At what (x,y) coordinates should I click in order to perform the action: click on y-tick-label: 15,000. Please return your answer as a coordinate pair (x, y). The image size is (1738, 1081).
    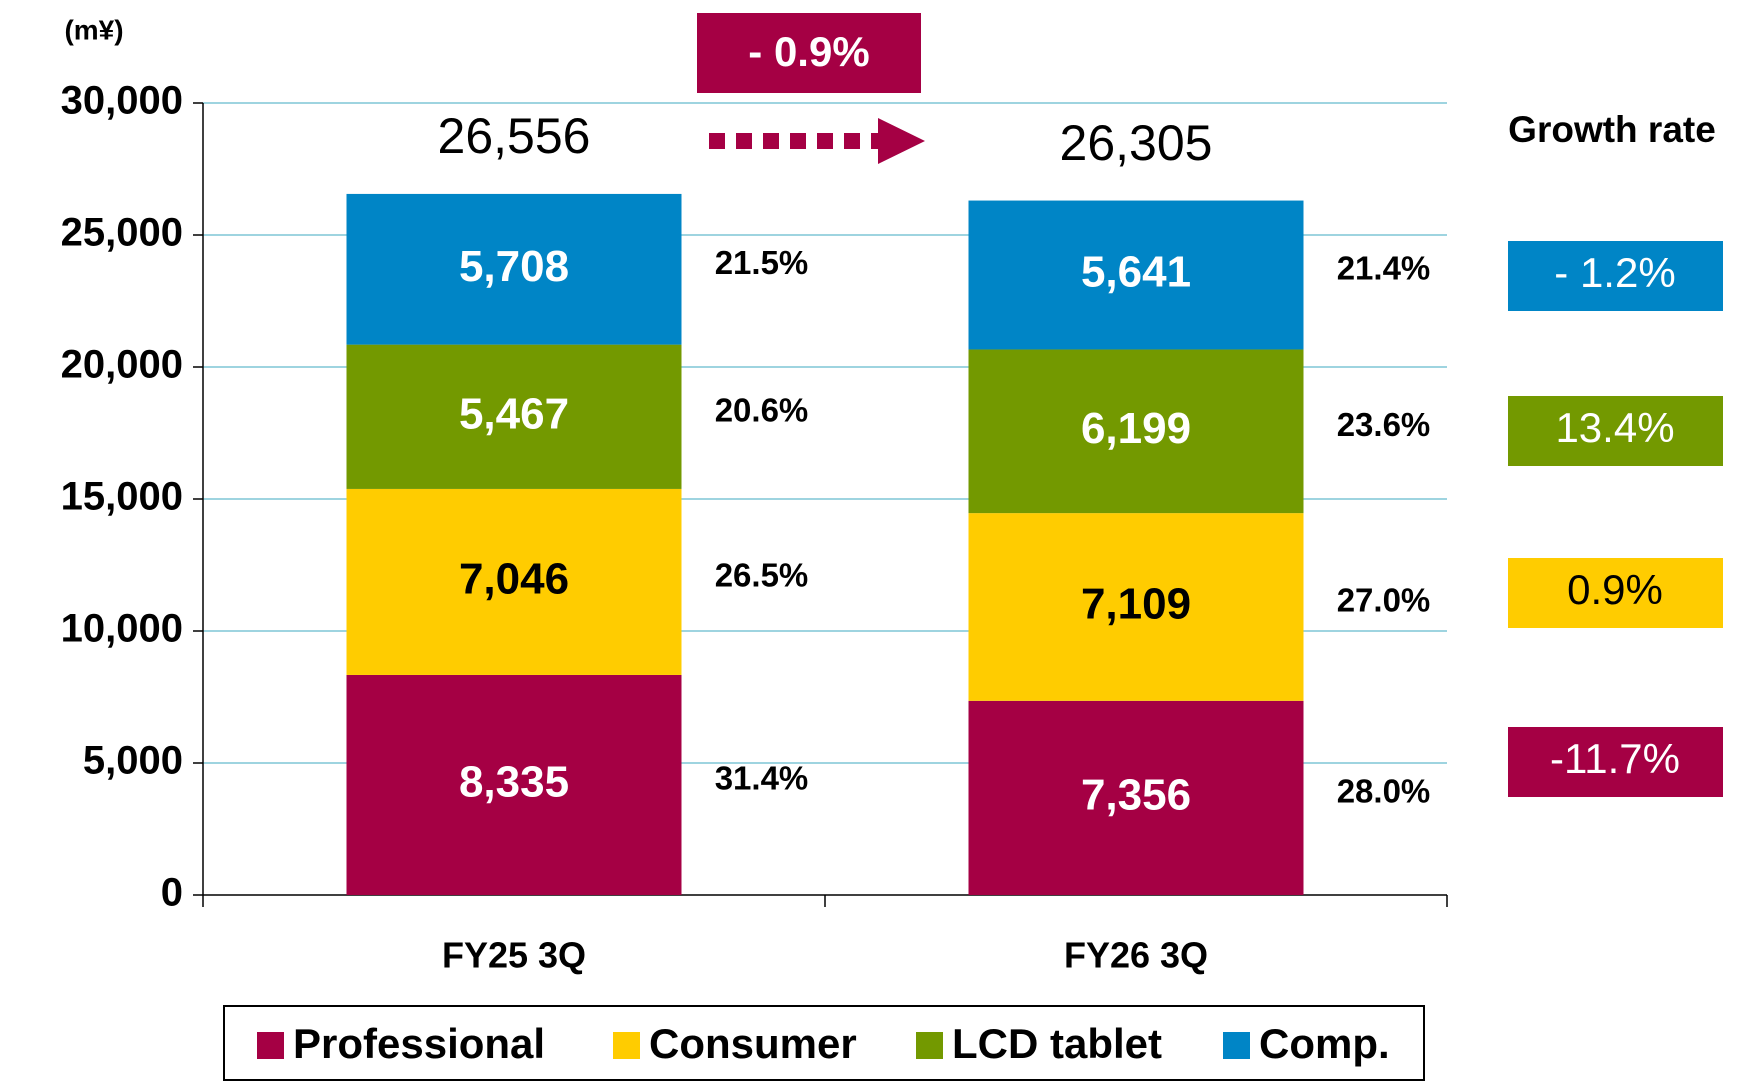
    Looking at the image, I should click on (122, 497).